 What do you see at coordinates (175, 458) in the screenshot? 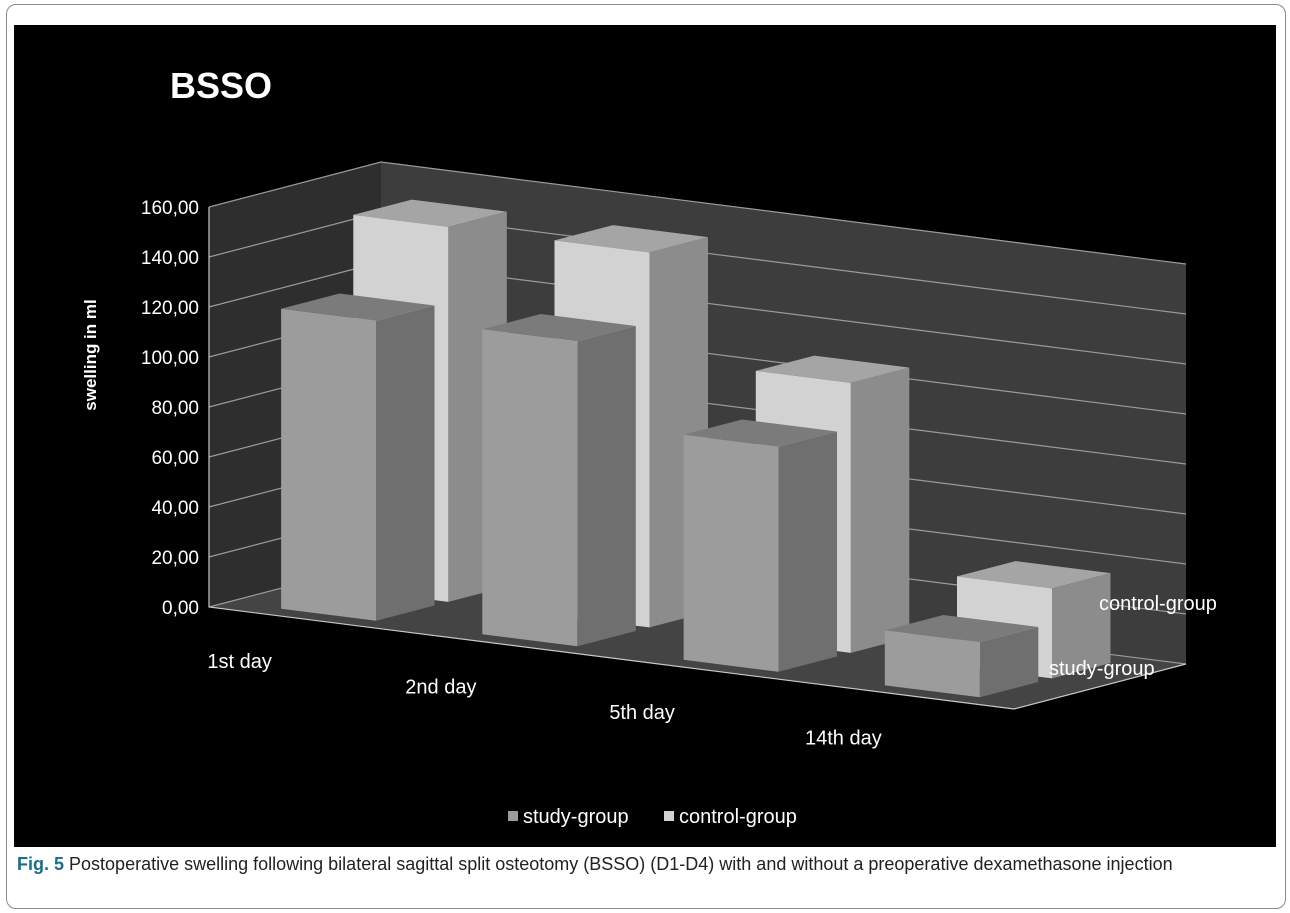
I see `y-tick-label: 60,00` at bounding box center [175, 458].